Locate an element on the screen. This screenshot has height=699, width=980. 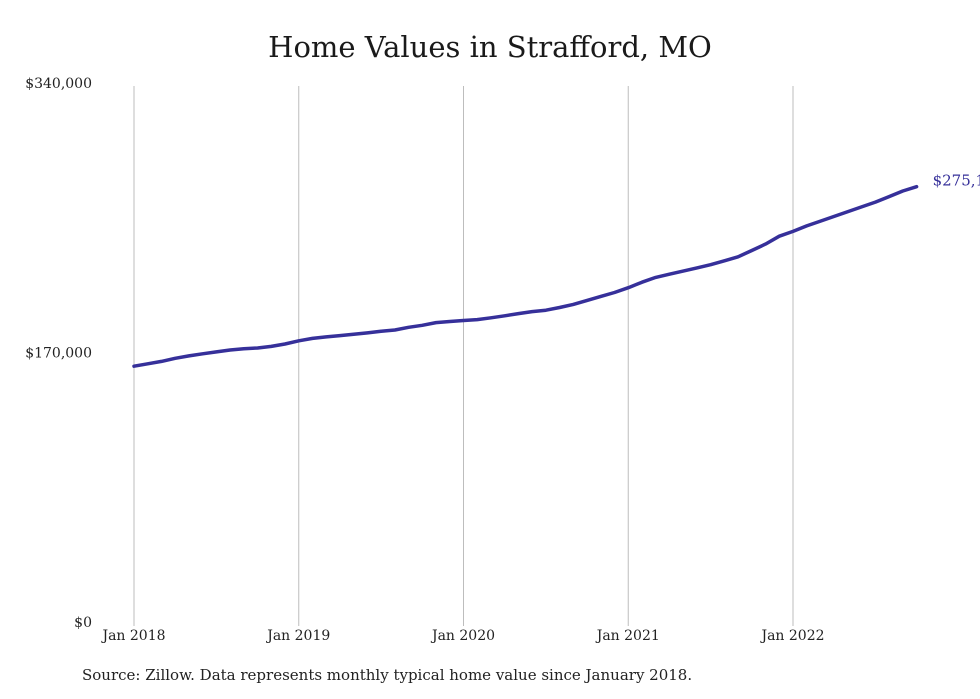
x-tick-label: Jan 2021 is located at coordinates (627, 636).